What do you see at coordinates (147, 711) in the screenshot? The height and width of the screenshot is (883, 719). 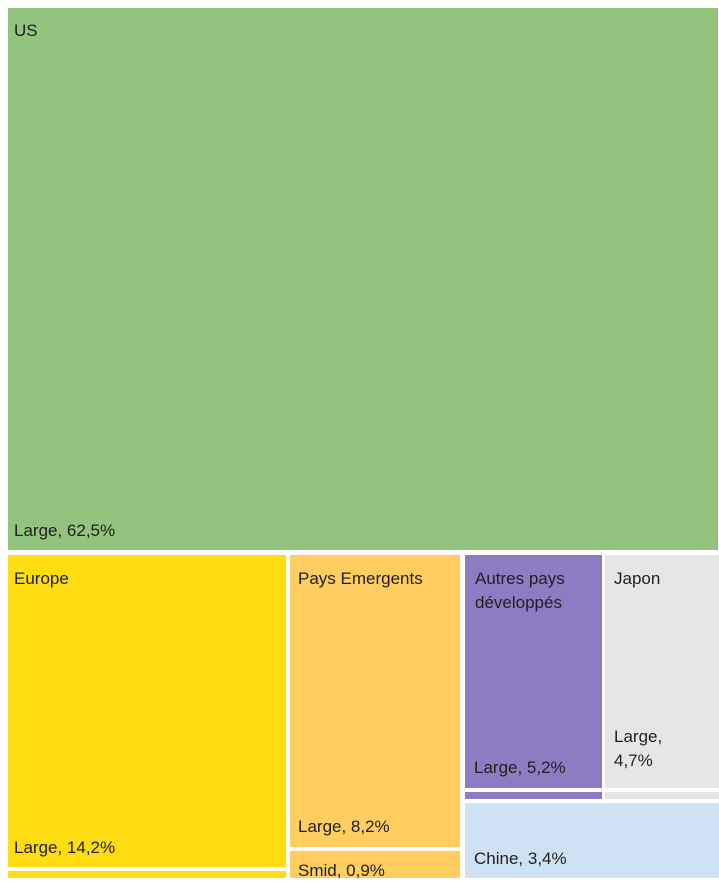 I see `treemap-cell-europe-large` at bounding box center [147, 711].